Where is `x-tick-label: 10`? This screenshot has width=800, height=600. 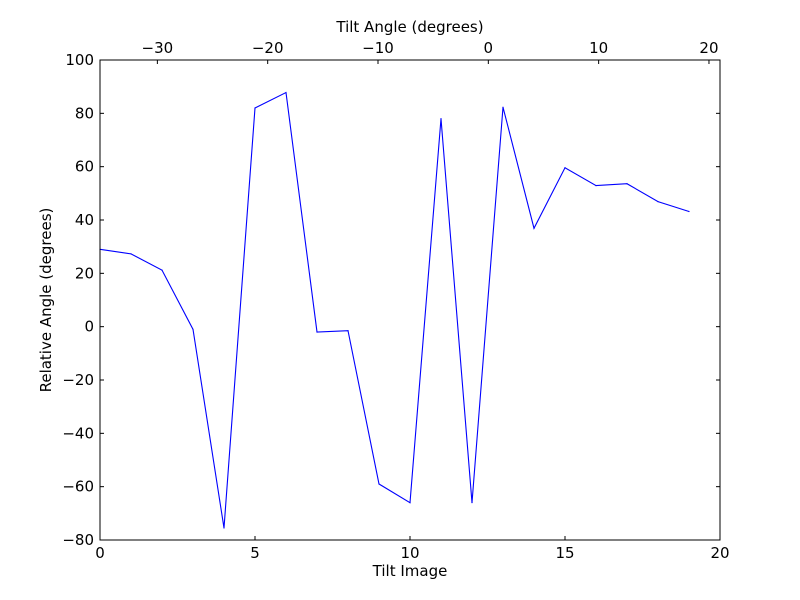
x-tick-label: 10 is located at coordinates (409, 553).